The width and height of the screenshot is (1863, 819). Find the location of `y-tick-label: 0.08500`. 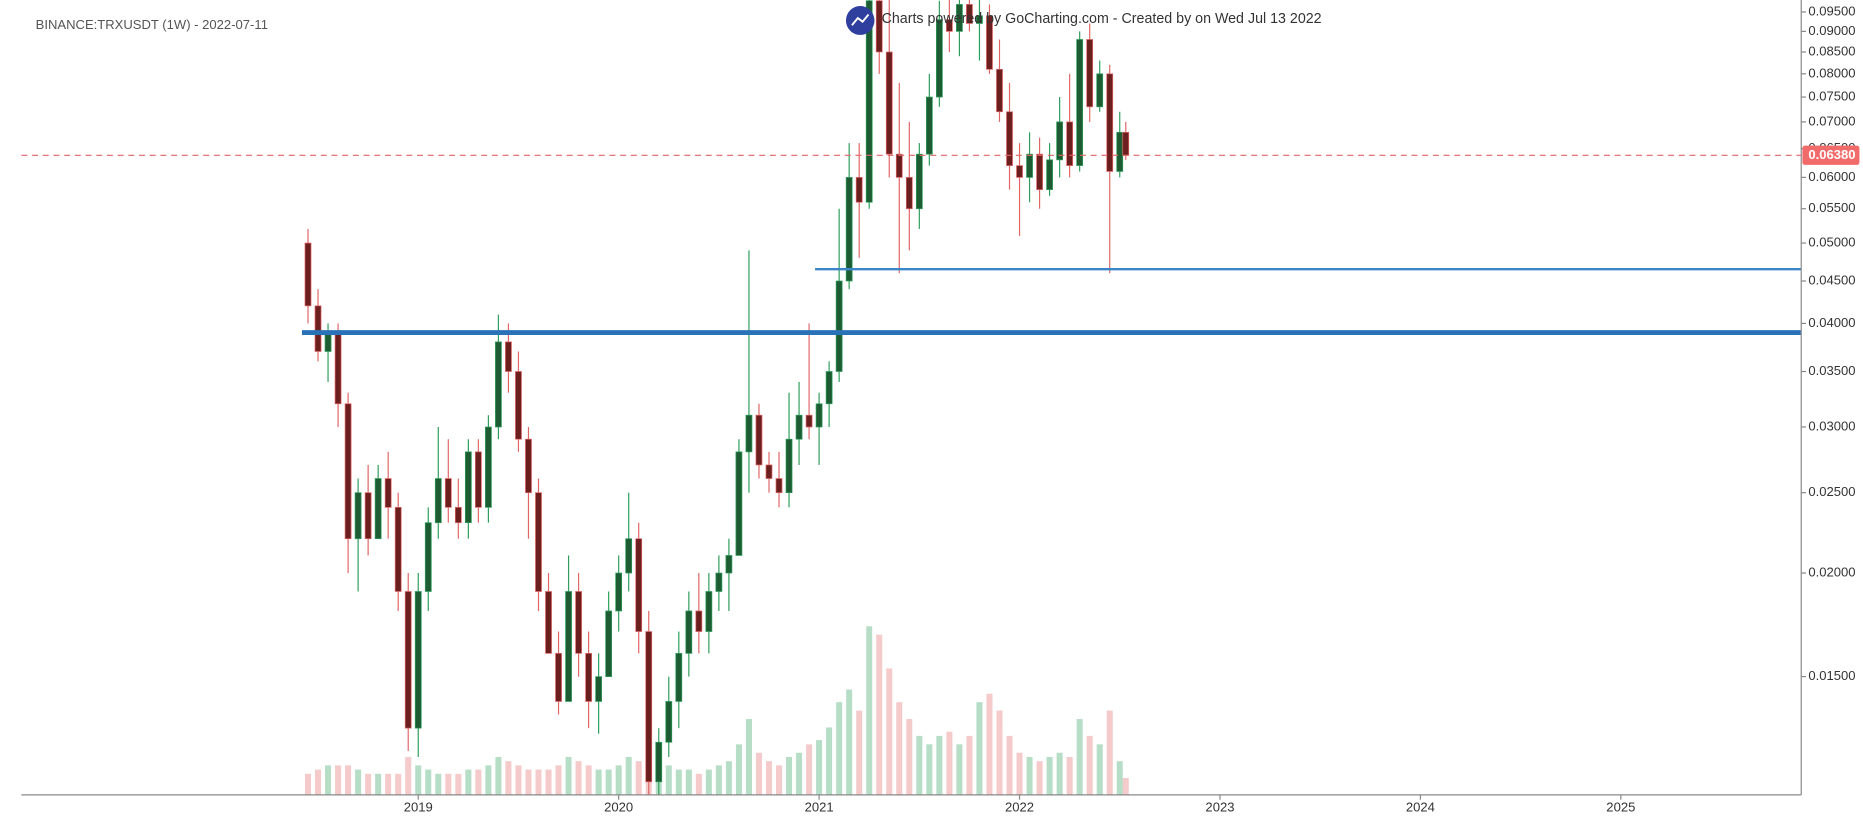

y-tick-label: 0.08500 is located at coordinates (1831, 50).